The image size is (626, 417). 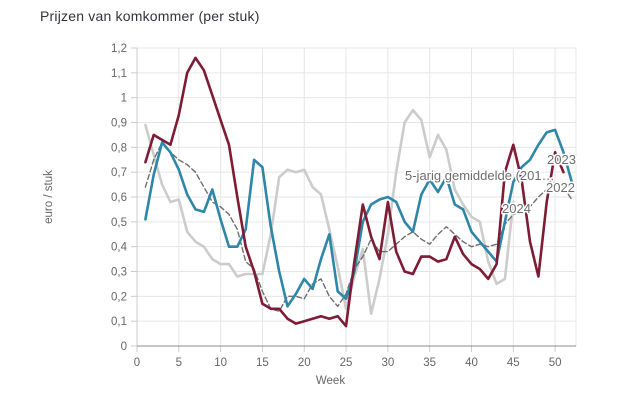 What do you see at coordinates (555, 363) in the screenshot?
I see `x-tick-label: 50` at bounding box center [555, 363].